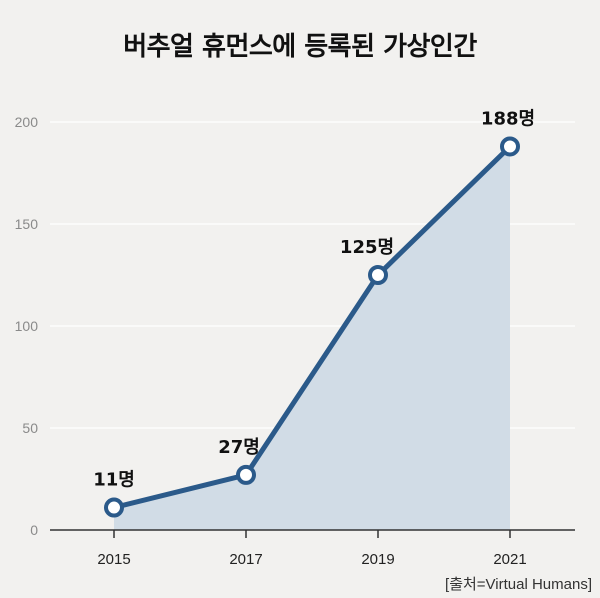  What do you see at coordinates (30, 428) in the screenshot?
I see `y-tick-label-50: 50` at bounding box center [30, 428].